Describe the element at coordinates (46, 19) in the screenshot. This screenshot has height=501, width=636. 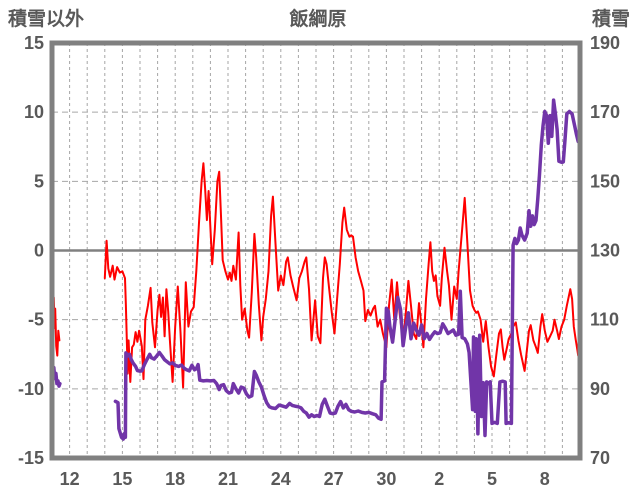
I see `left-axis-title: 積雪以外` at that location.